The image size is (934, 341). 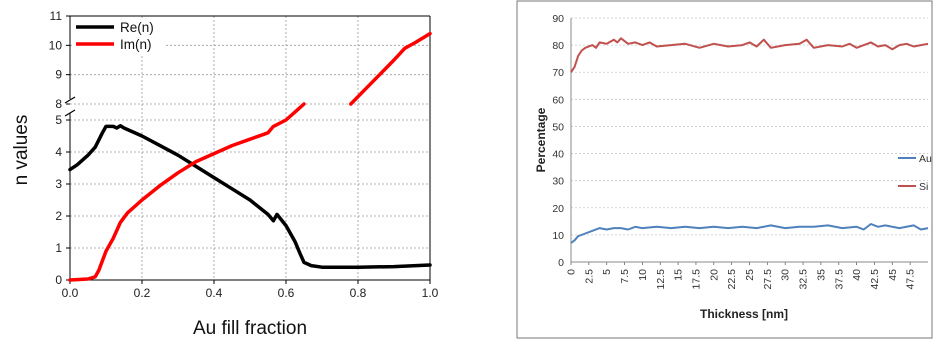 What do you see at coordinates (58, 216) in the screenshot?
I see `left-y-tick-label: 2` at bounding box center [58, 216].